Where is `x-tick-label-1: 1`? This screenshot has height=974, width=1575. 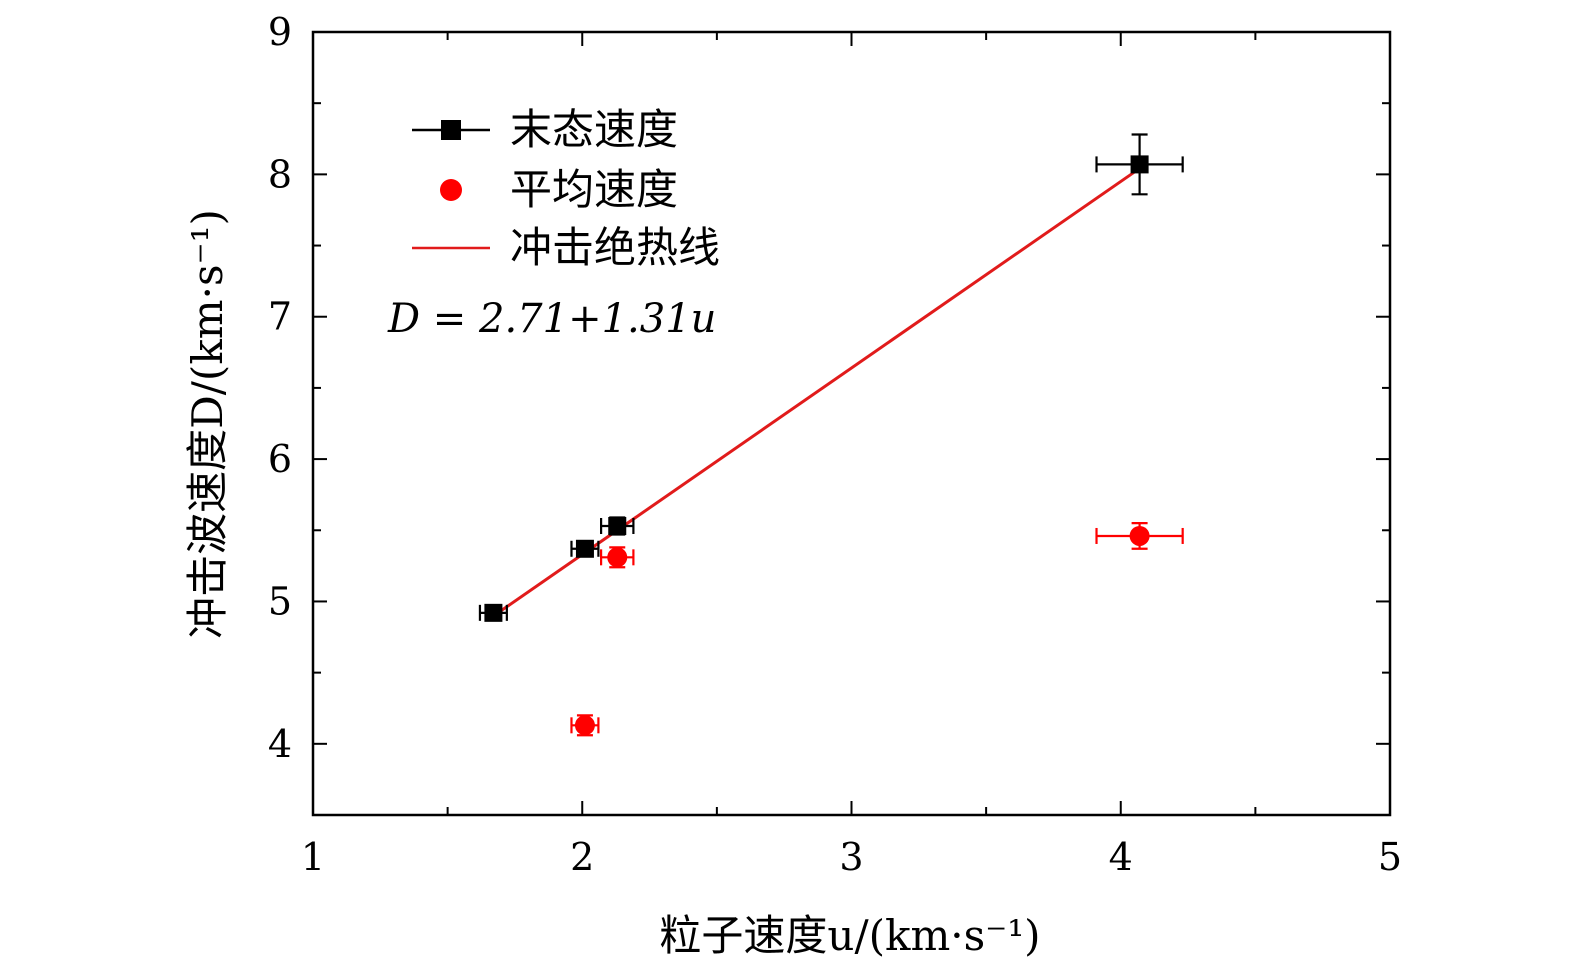
x-tick-label-1: 1 is located at coordinates (313, 857).